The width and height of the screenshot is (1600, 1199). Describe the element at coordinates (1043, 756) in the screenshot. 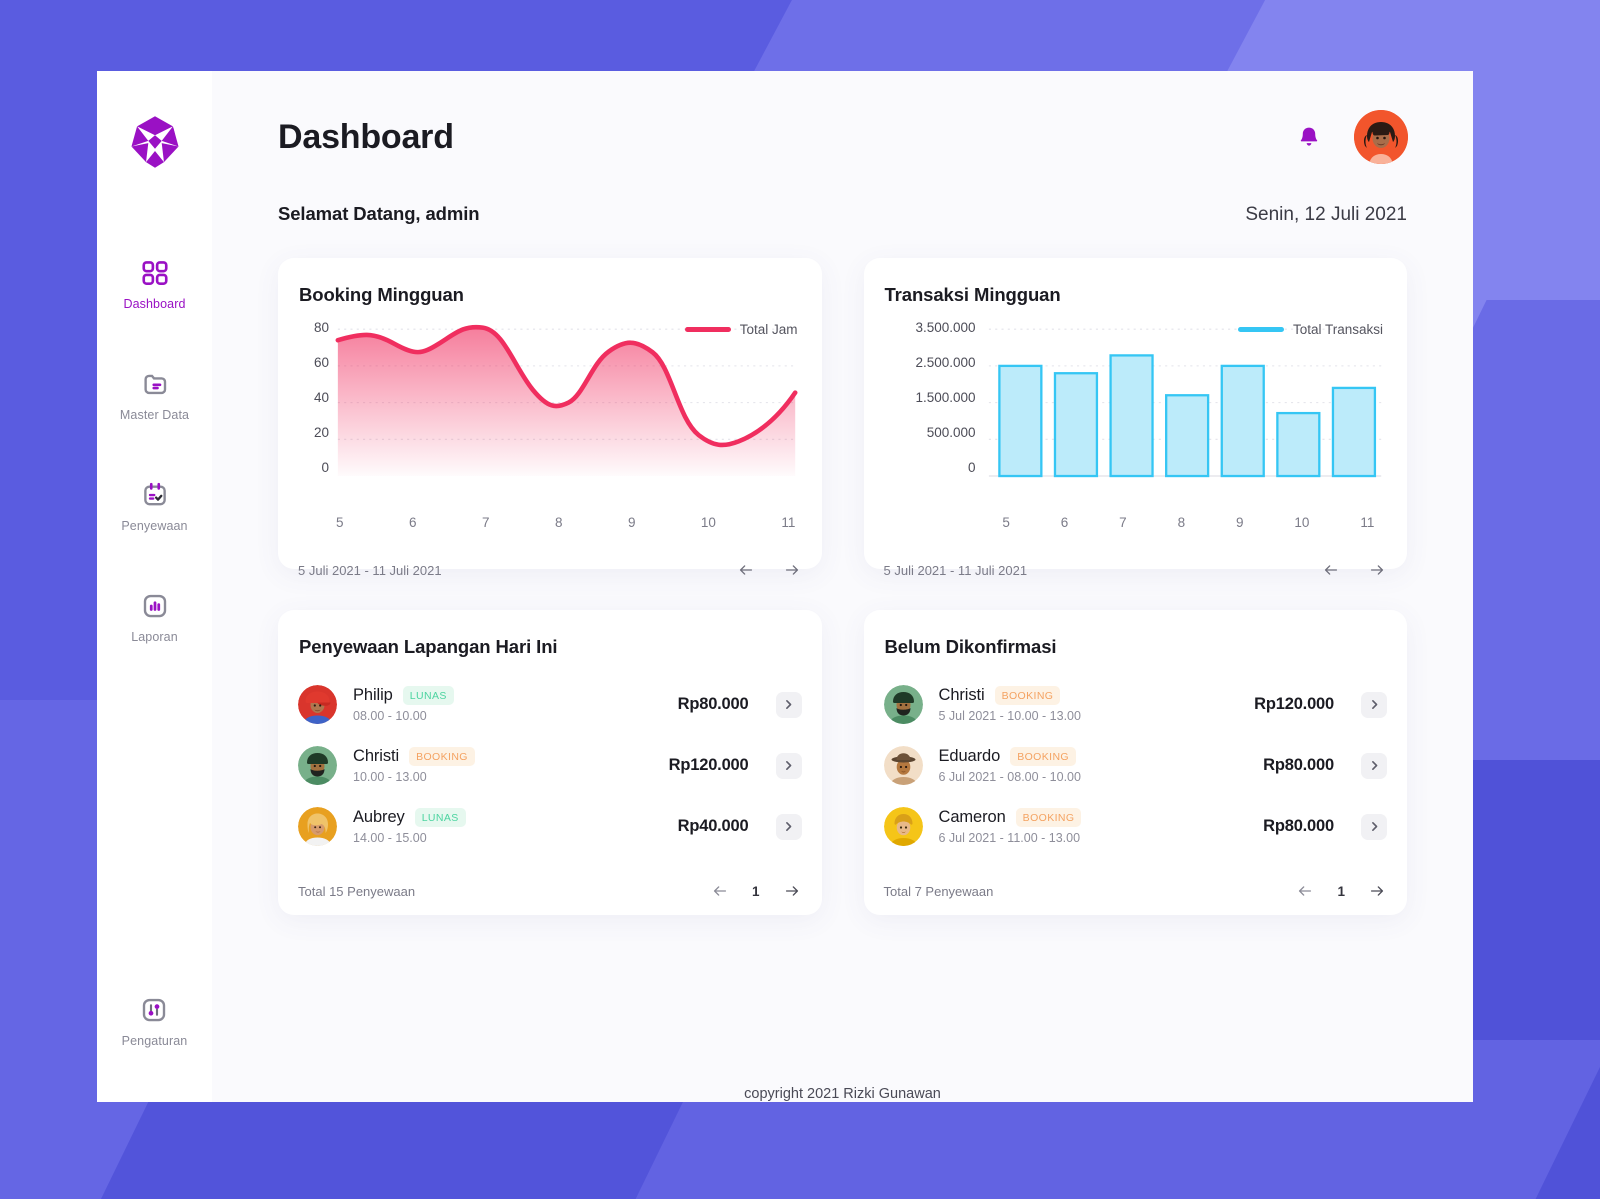

I see `status-badge: BOOKING` at that location.